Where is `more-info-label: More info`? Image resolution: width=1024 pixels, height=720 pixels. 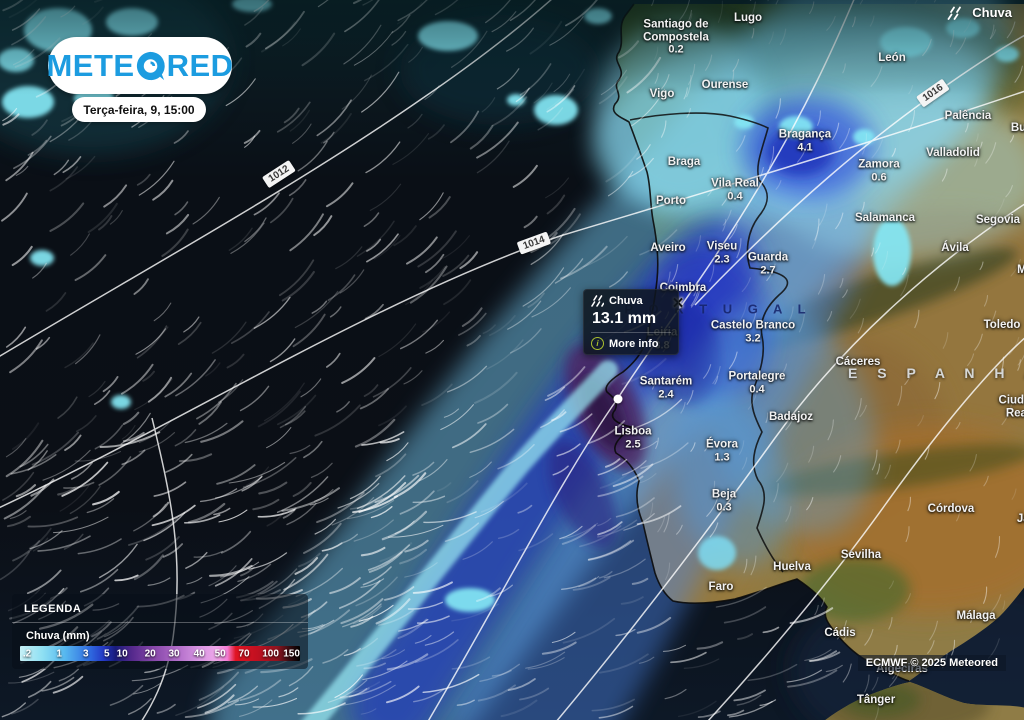 more-info-label: More info is located at coordinates (634, 343).